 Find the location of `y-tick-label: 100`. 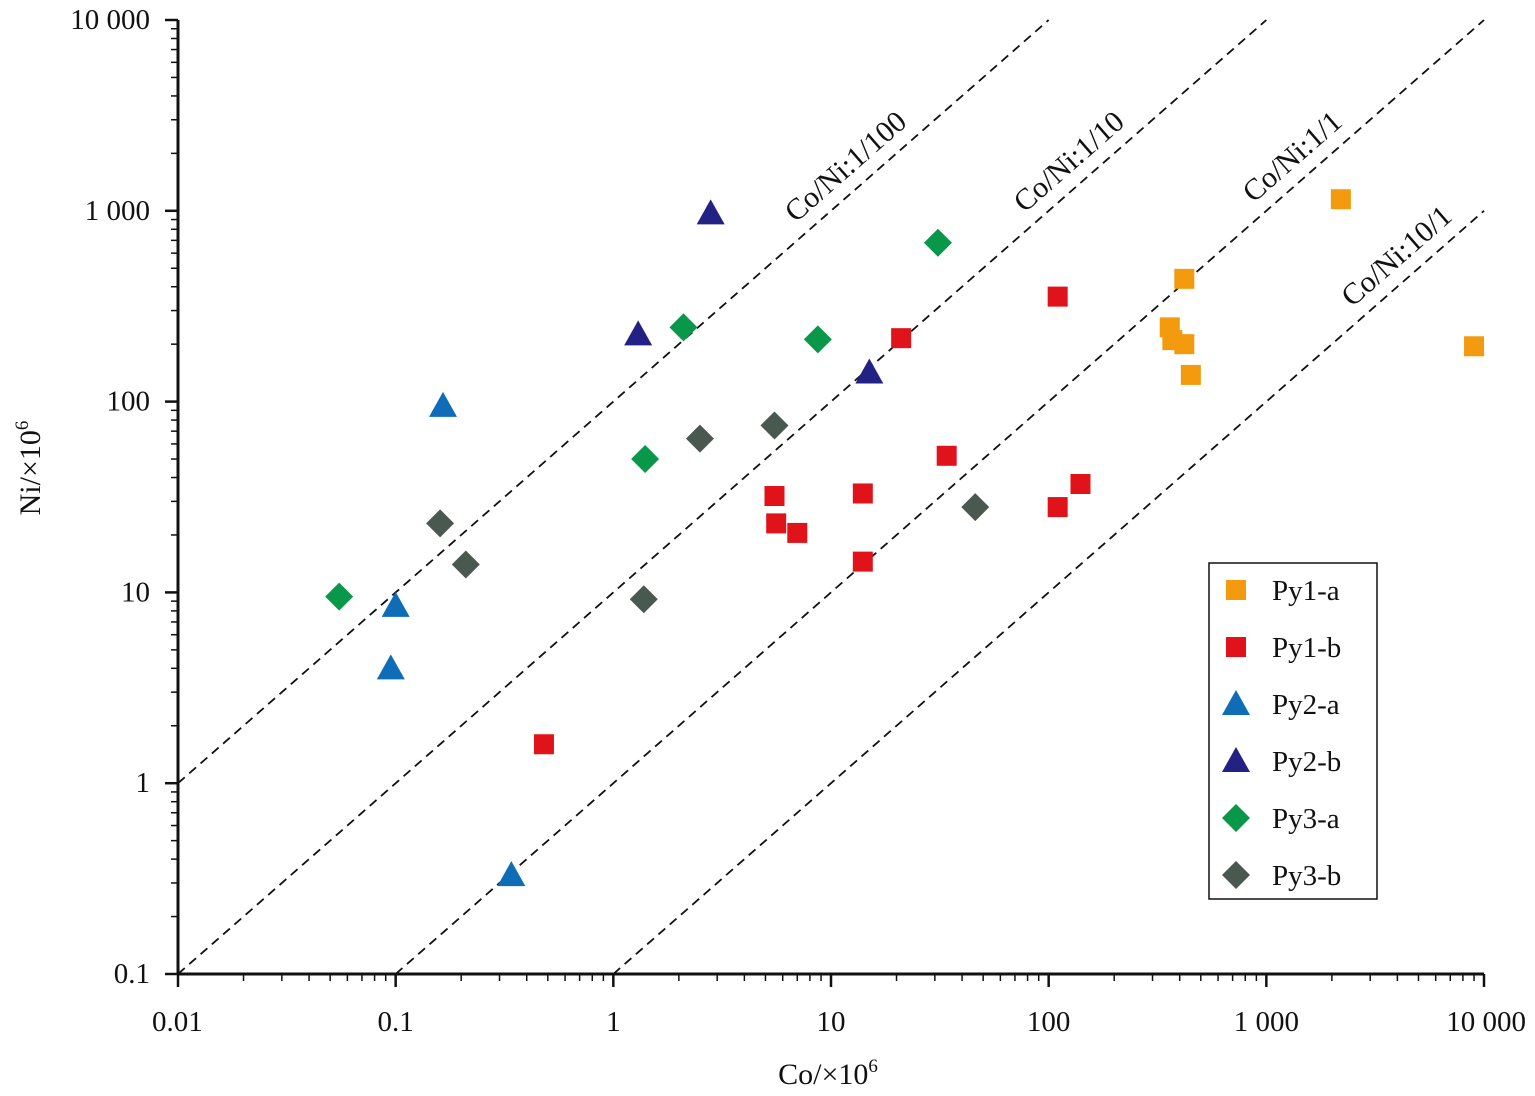

y-tick-label: 100 is located at coordinates (129, 402).